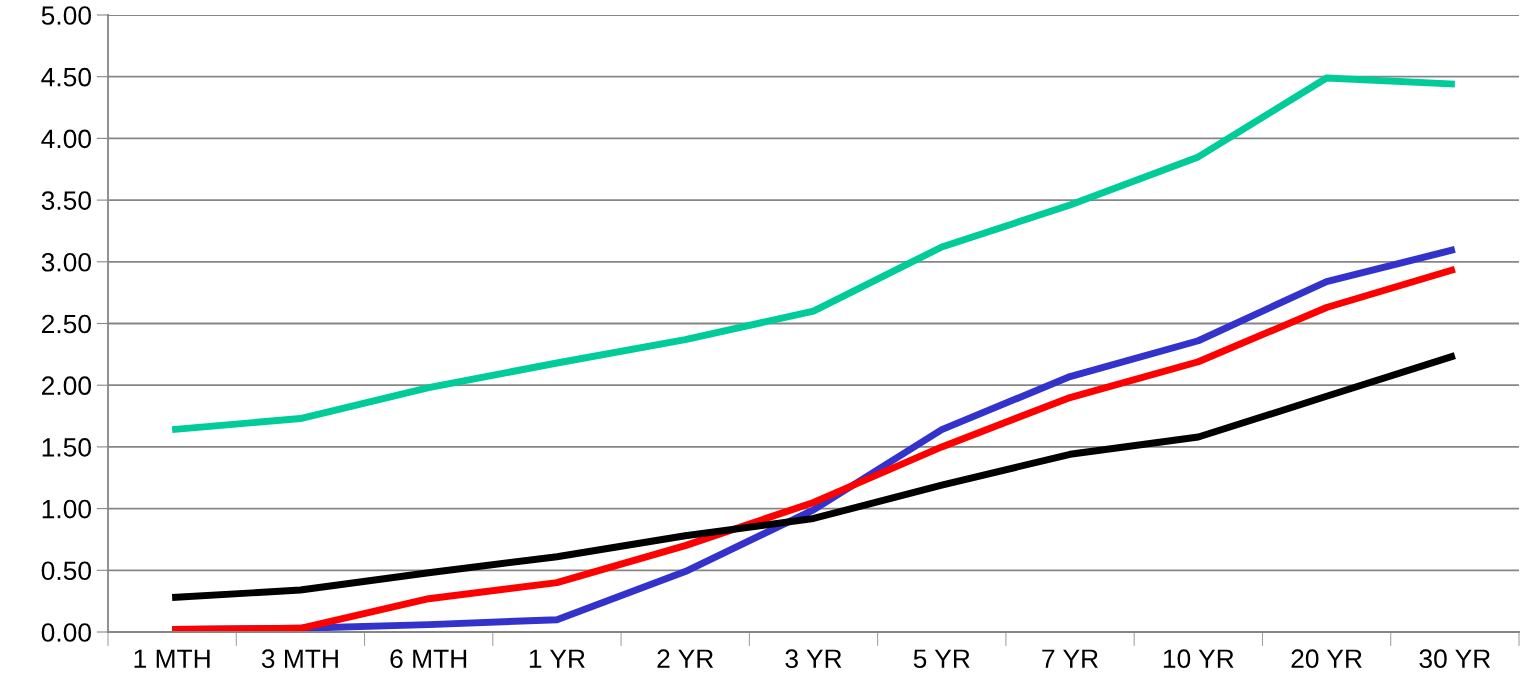  I want to click on y-tick-label: 5.00, so click(66, 15).